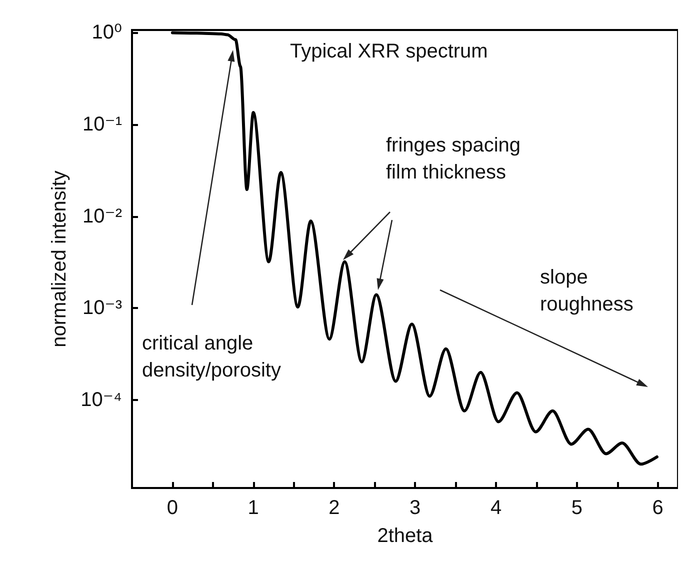 This screenshot has height=562, width=686. I want to click on x-tick-label: 2, so click(334, 508).